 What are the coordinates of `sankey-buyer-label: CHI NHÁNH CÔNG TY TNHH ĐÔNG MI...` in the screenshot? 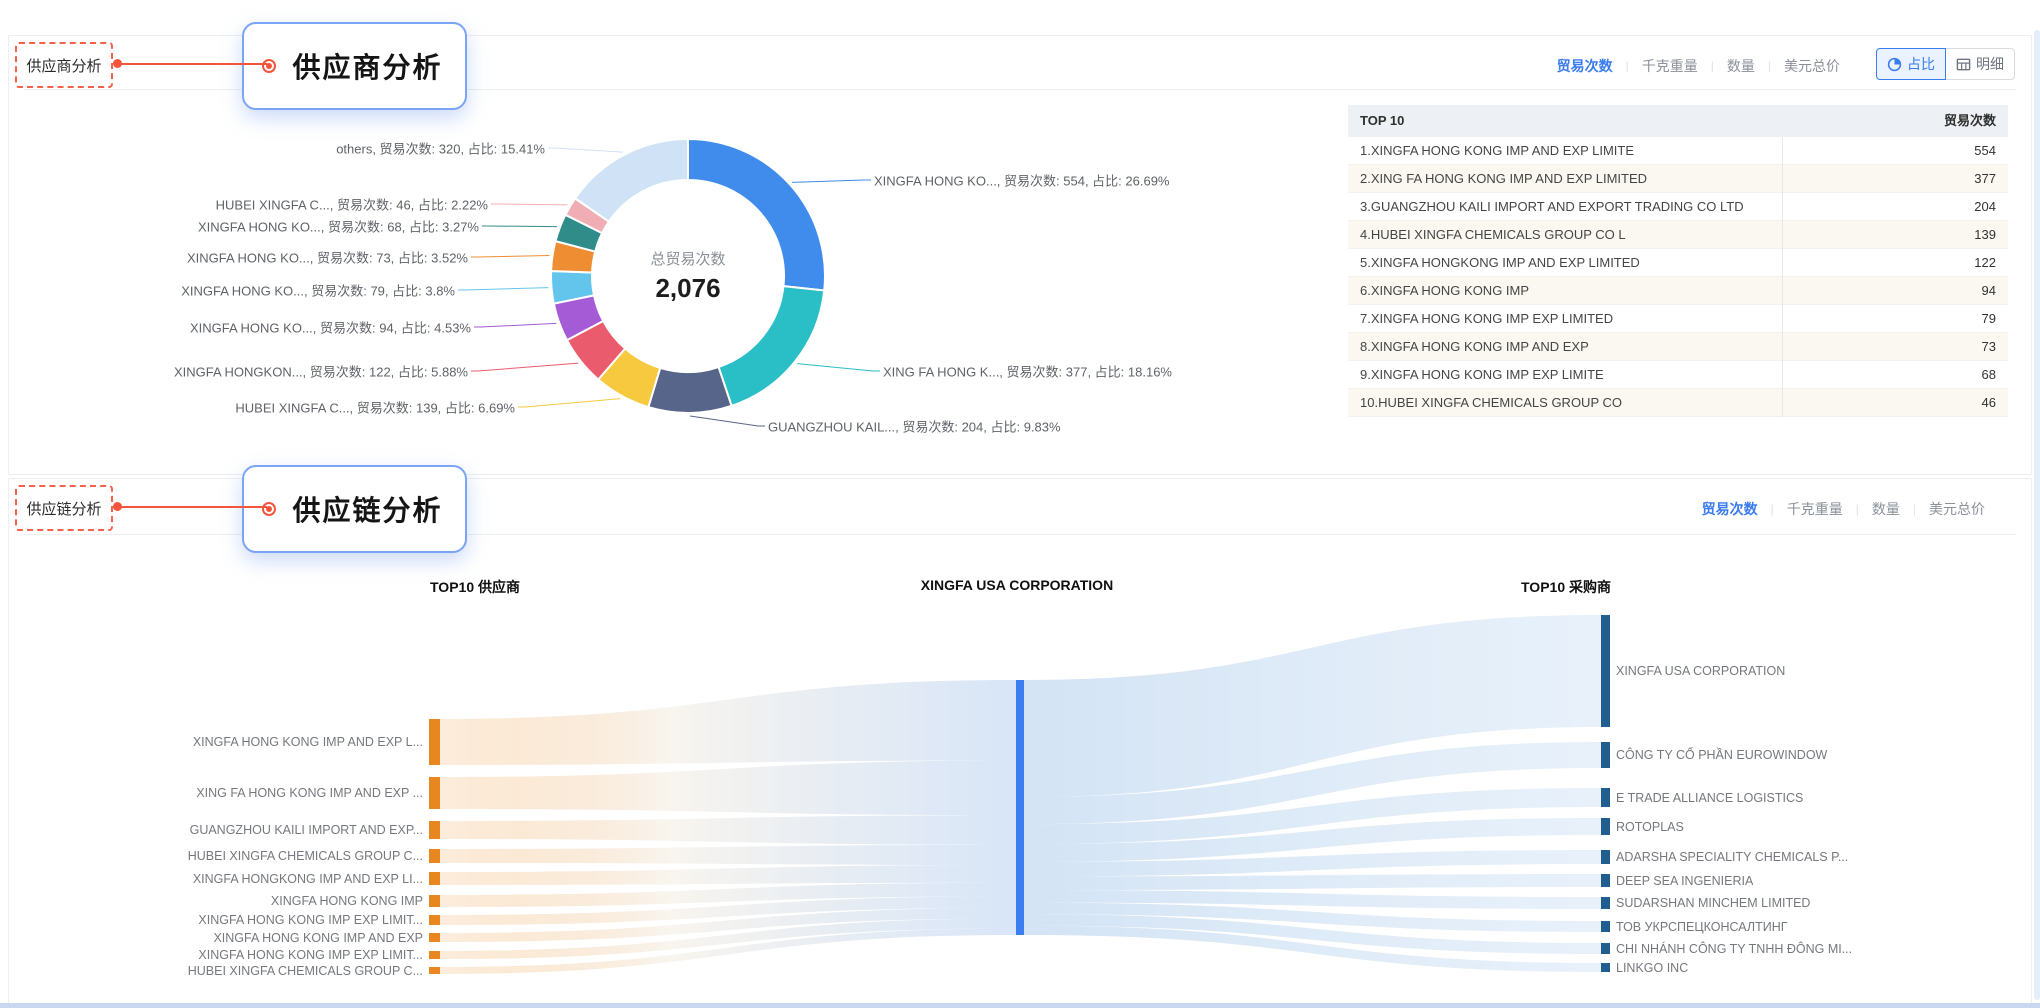 It's located at (1734, 948).